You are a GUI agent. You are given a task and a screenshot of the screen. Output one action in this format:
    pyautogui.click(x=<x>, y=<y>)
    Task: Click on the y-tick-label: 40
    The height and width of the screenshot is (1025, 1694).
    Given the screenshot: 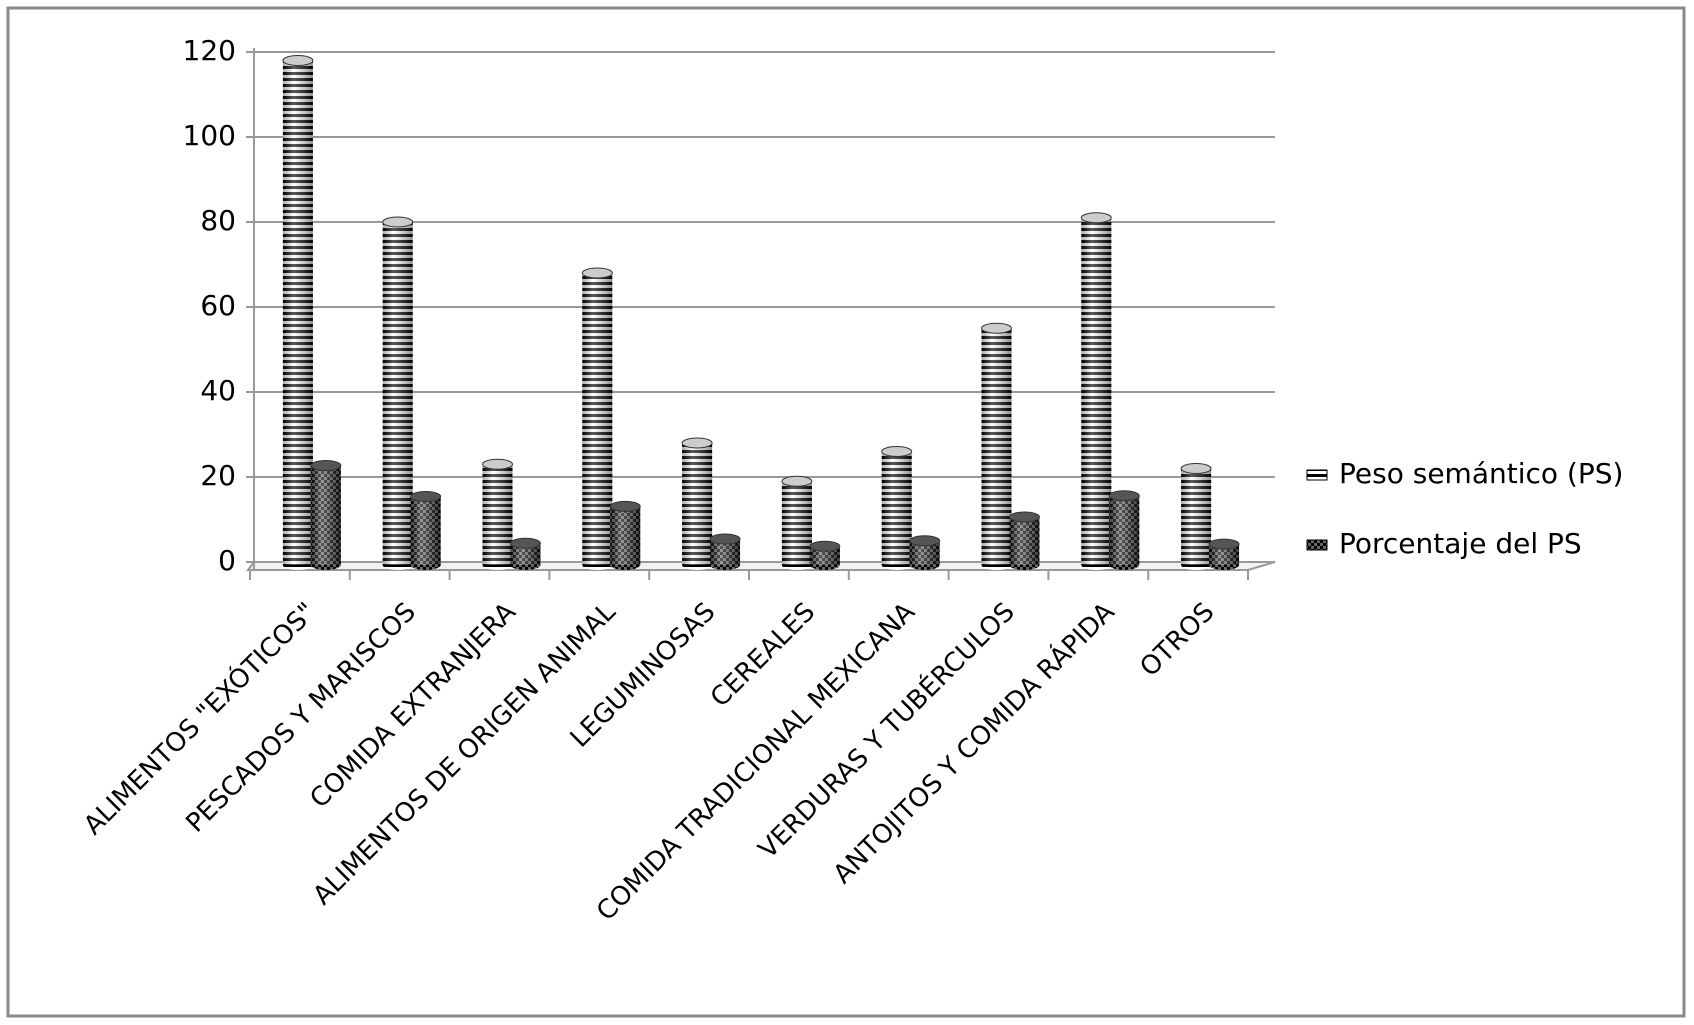 What is the action you would take?
    pyautogui.click(x=218, y=390)
    